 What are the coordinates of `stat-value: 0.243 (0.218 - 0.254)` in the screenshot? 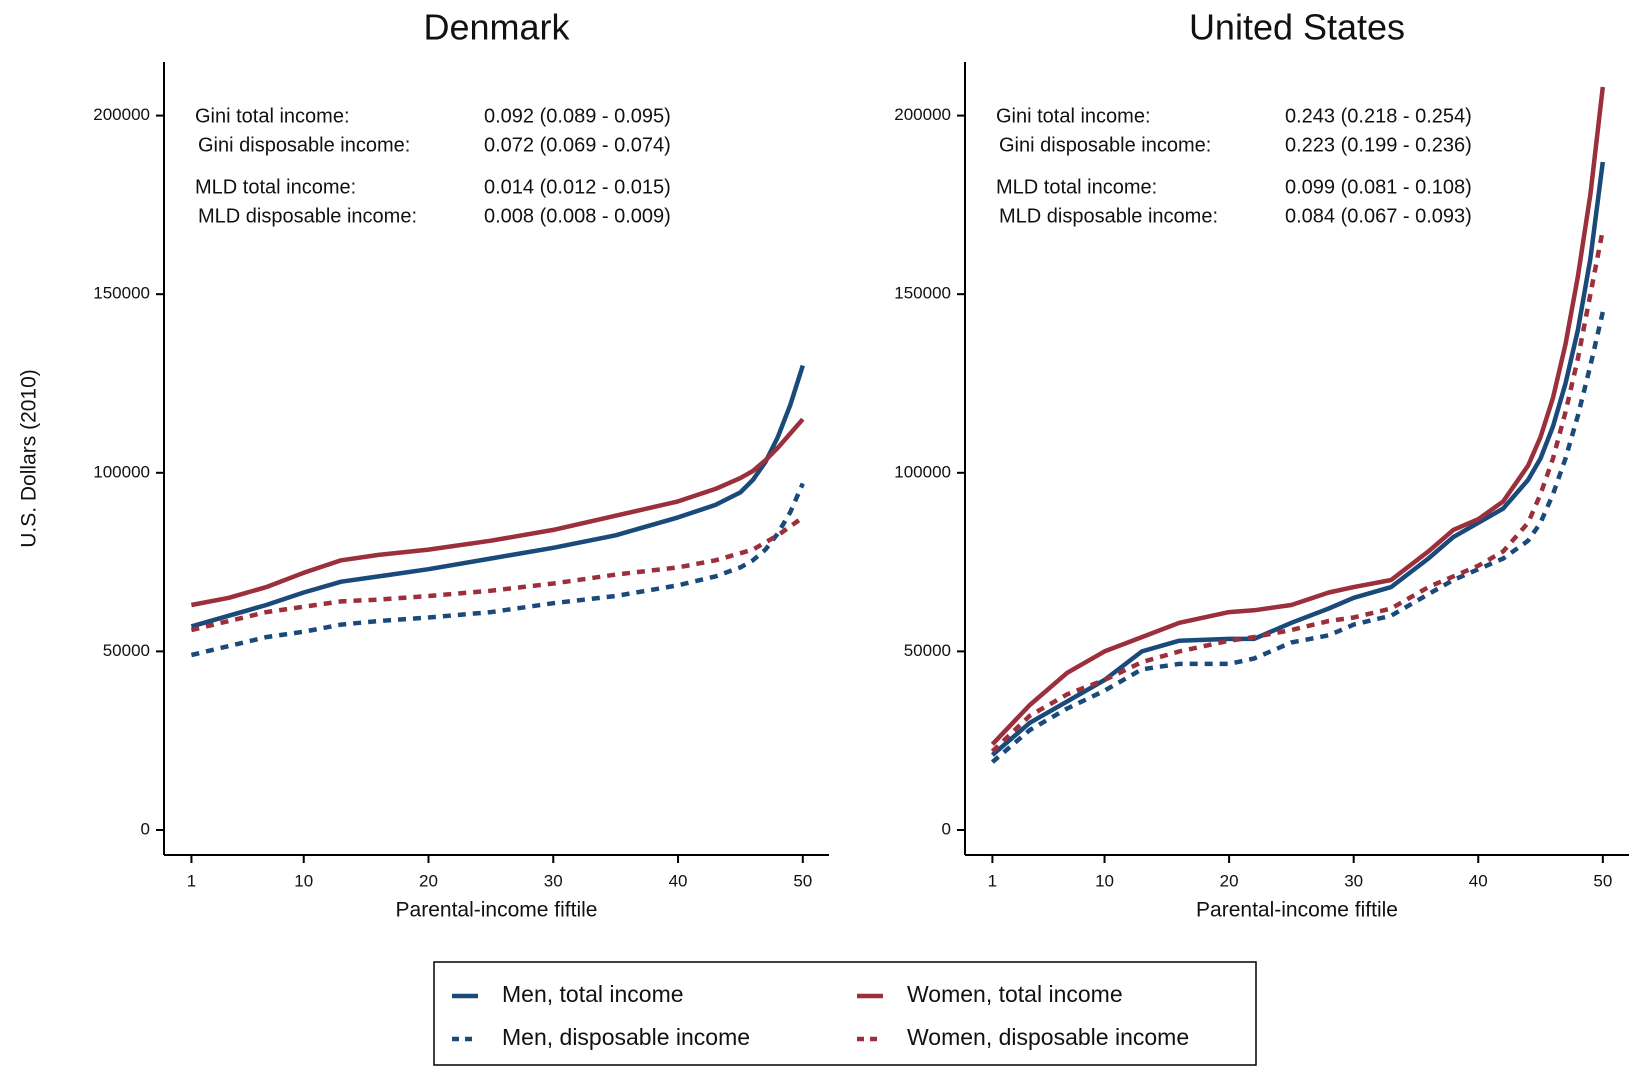 It's located at (1378, 116).